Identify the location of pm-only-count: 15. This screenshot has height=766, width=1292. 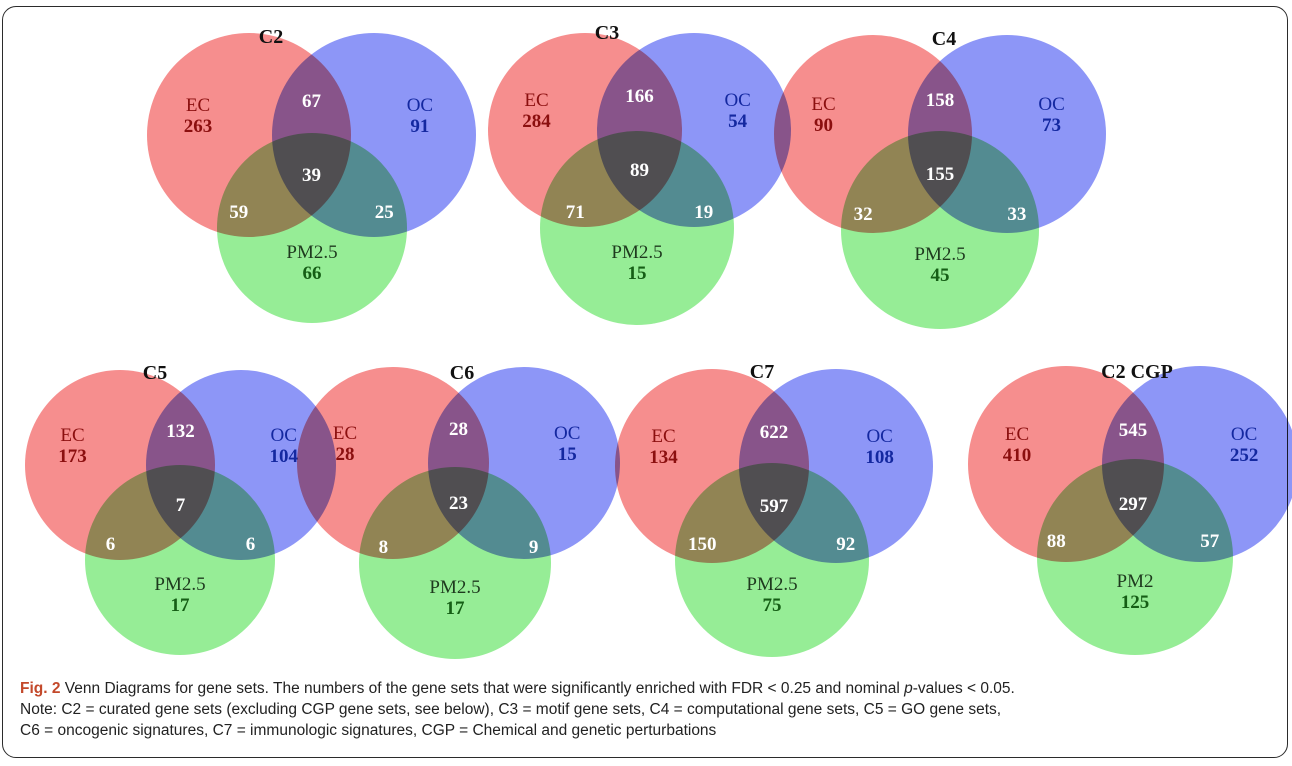
(637, 273).